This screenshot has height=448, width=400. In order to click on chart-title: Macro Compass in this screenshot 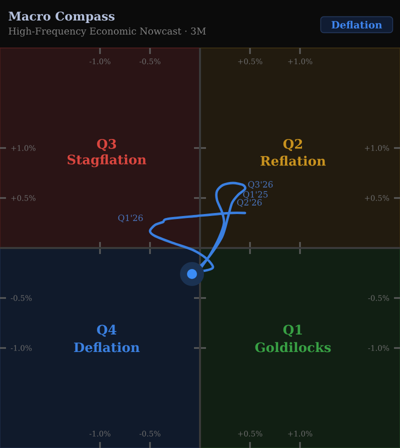, I will do `click(61, 17)`.